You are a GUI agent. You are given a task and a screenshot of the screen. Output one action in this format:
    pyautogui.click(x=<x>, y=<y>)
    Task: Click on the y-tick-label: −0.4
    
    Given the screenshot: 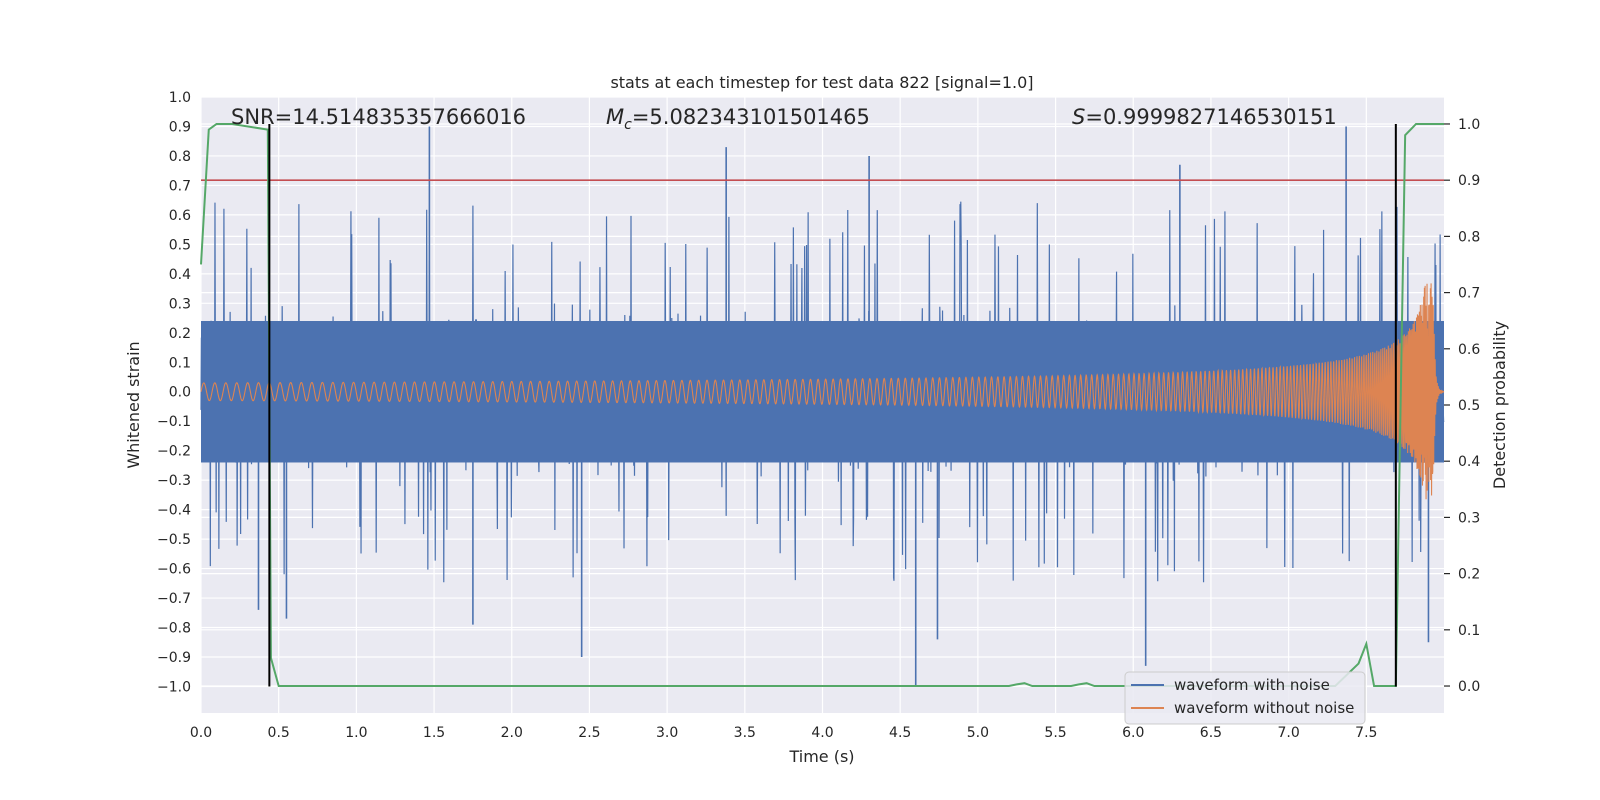 What is the action you would take?
    pyautogui.click(x=174, y=511)
    